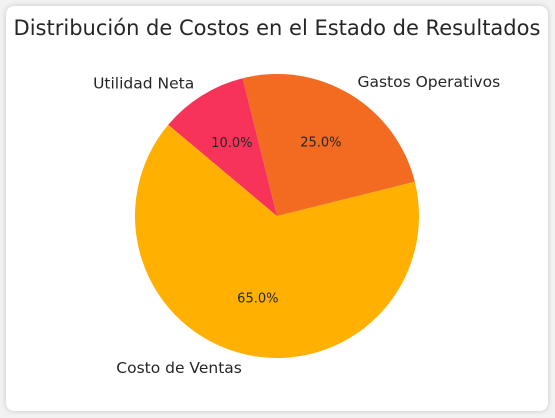  Describe the element at coordinates (428, 82) in the screenshot. I see `category-label-gastos-operativos: Gastos Operativos` at that location.